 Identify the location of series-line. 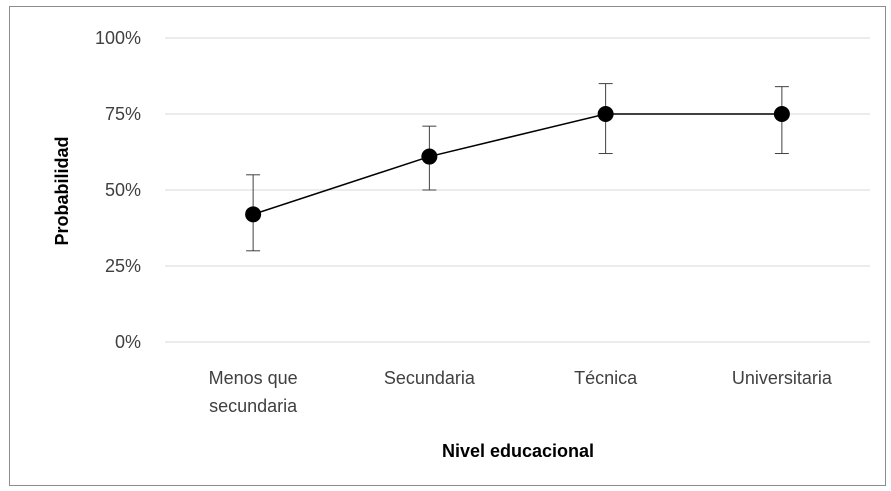
(517, 164).